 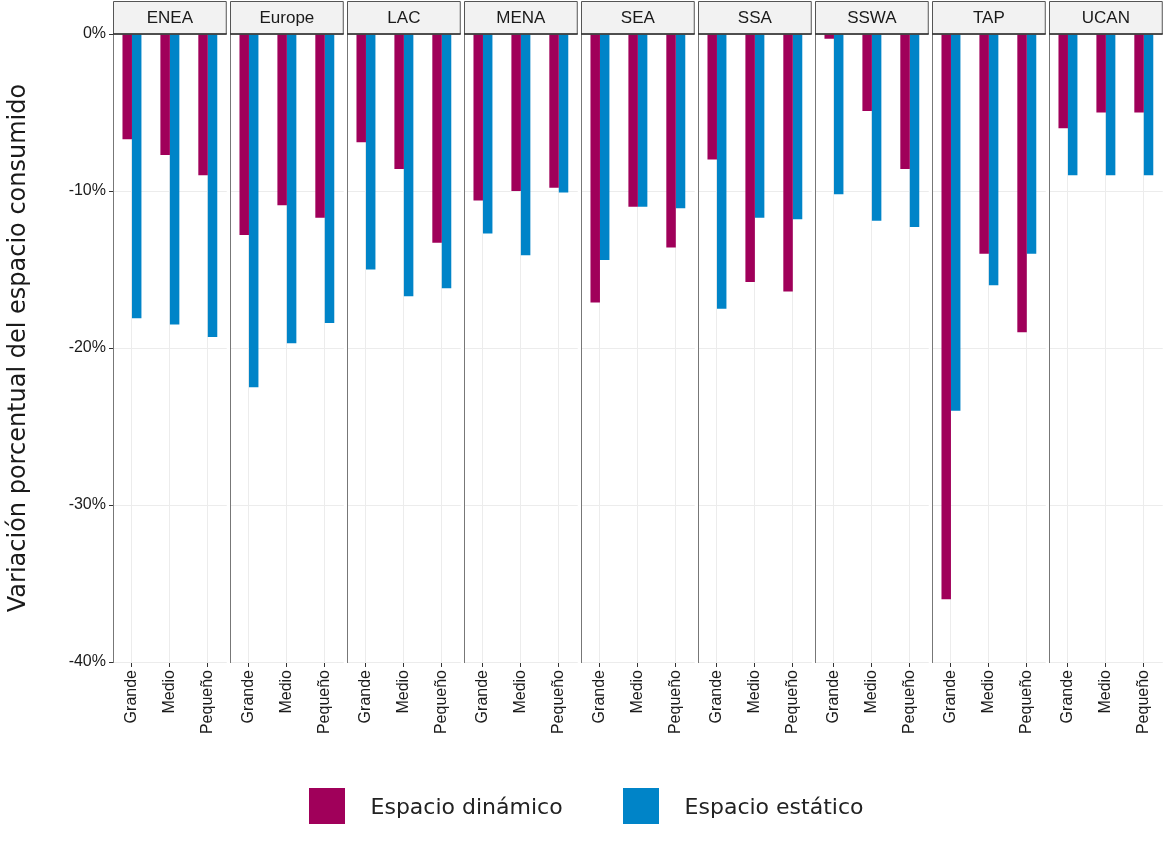 I want to click on y-tick-label: 0%, so click(x=94, y=33).